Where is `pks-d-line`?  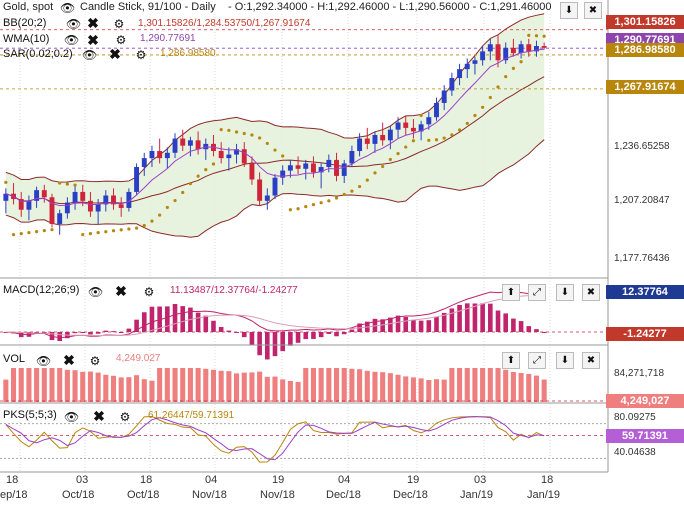 pks-d-line is located at coordinates (275, 438).